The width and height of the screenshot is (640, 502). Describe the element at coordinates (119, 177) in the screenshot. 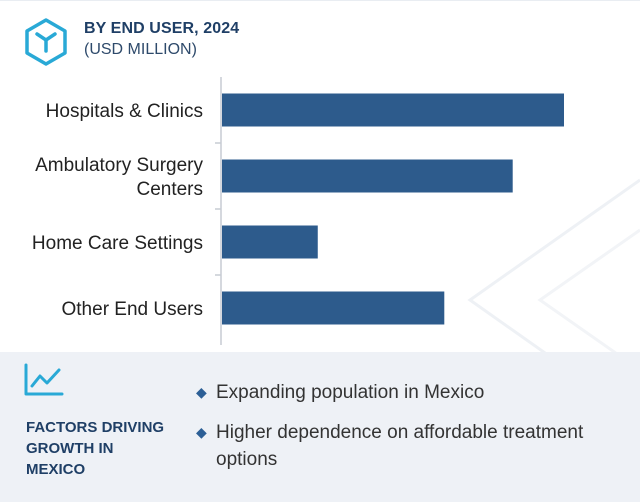

I see `category-label: Ambulatory Surgery Centers` at that location.